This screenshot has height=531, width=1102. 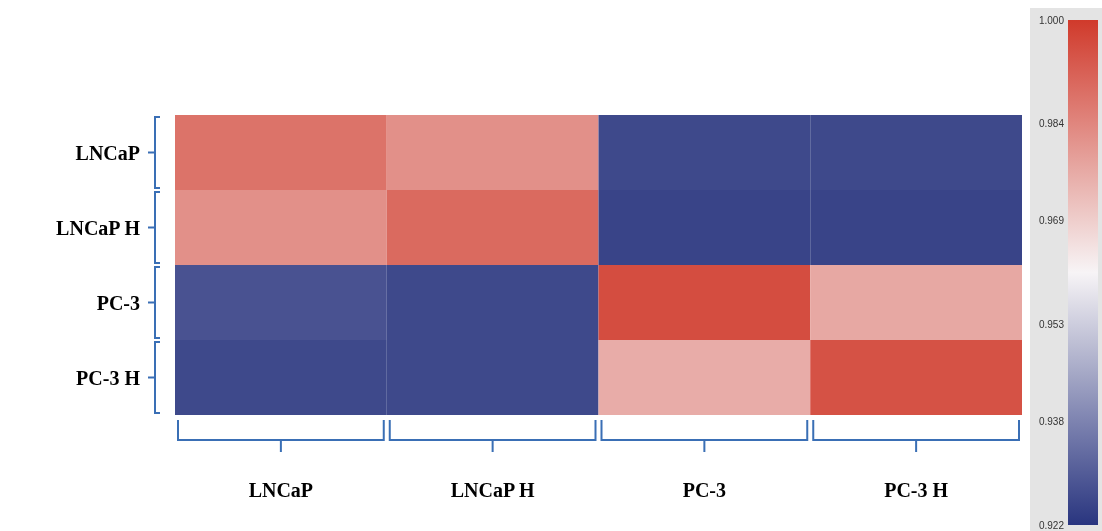 I want to click on color-bar-label: 0.938, so click(x=1051, y=421).